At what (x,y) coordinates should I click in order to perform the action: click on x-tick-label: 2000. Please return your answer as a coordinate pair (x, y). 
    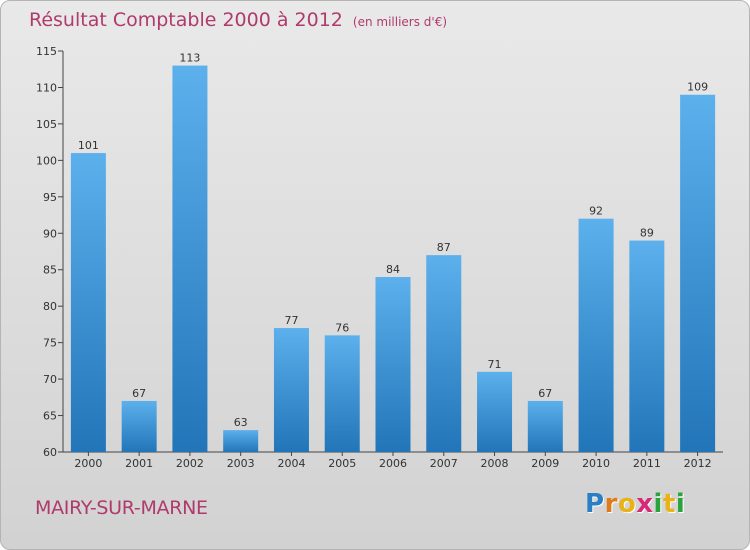
    Looking at the image, I should click on (88, 463).